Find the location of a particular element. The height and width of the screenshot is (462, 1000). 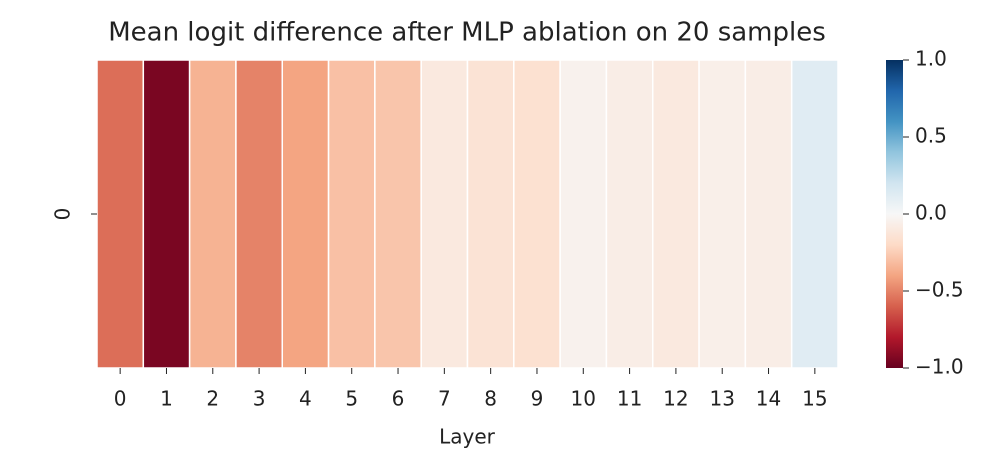

x-tick-label: 14 is located at coordinates (768, 399).